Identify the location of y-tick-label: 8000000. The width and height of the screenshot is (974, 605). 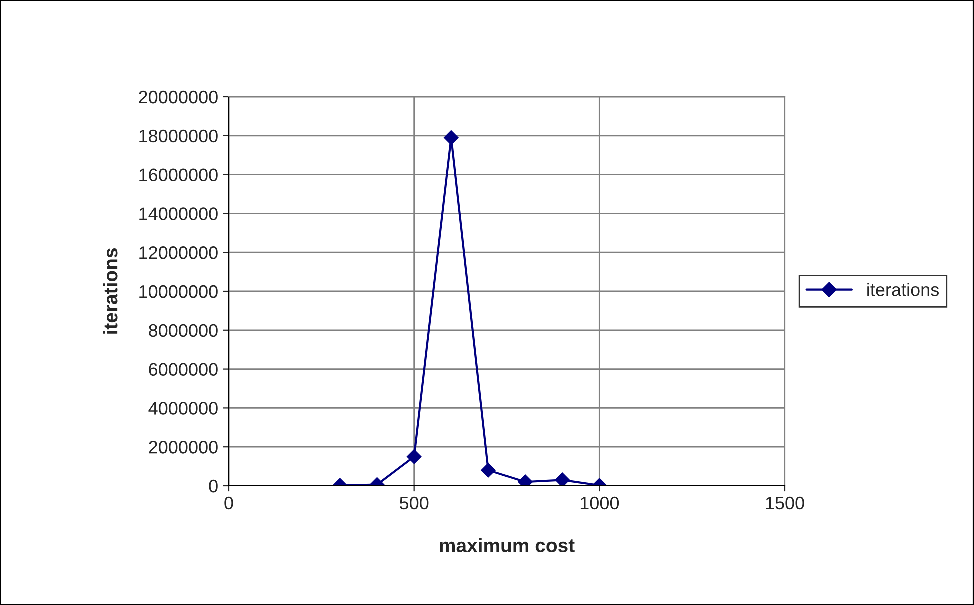
(183, 331).